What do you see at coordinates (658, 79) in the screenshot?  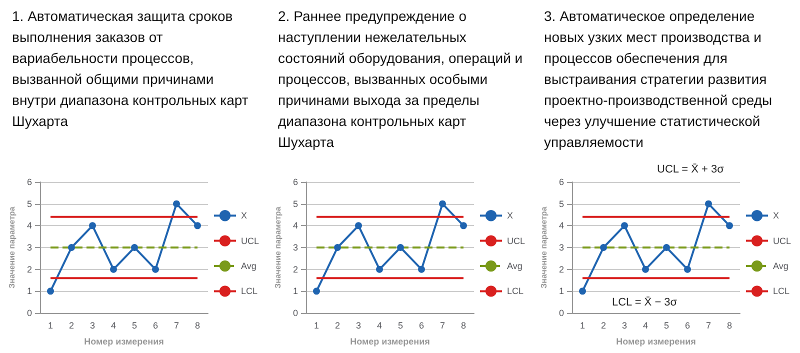 I see `chart-title: 3. Автоматическое определение новых узких мест производства и процессов обеспечения для выстраивания стратегии развития проектно-производственной среды через улучшение статистической управляемости` at bounding box center [658, 79].